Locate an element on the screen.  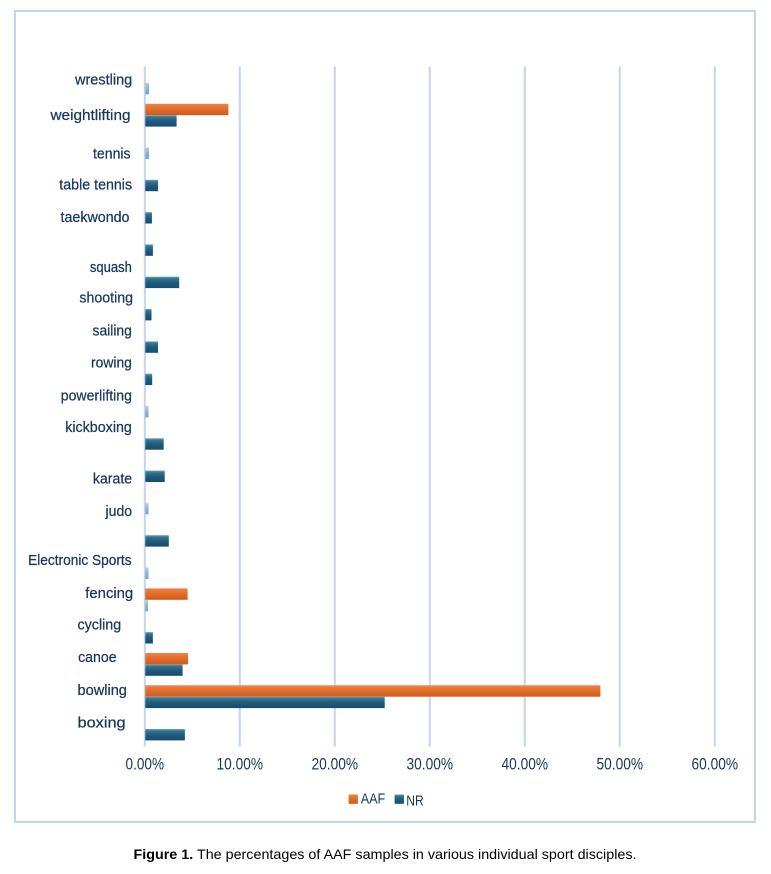
svg-text: AAF is located at coordinates (373, 800).